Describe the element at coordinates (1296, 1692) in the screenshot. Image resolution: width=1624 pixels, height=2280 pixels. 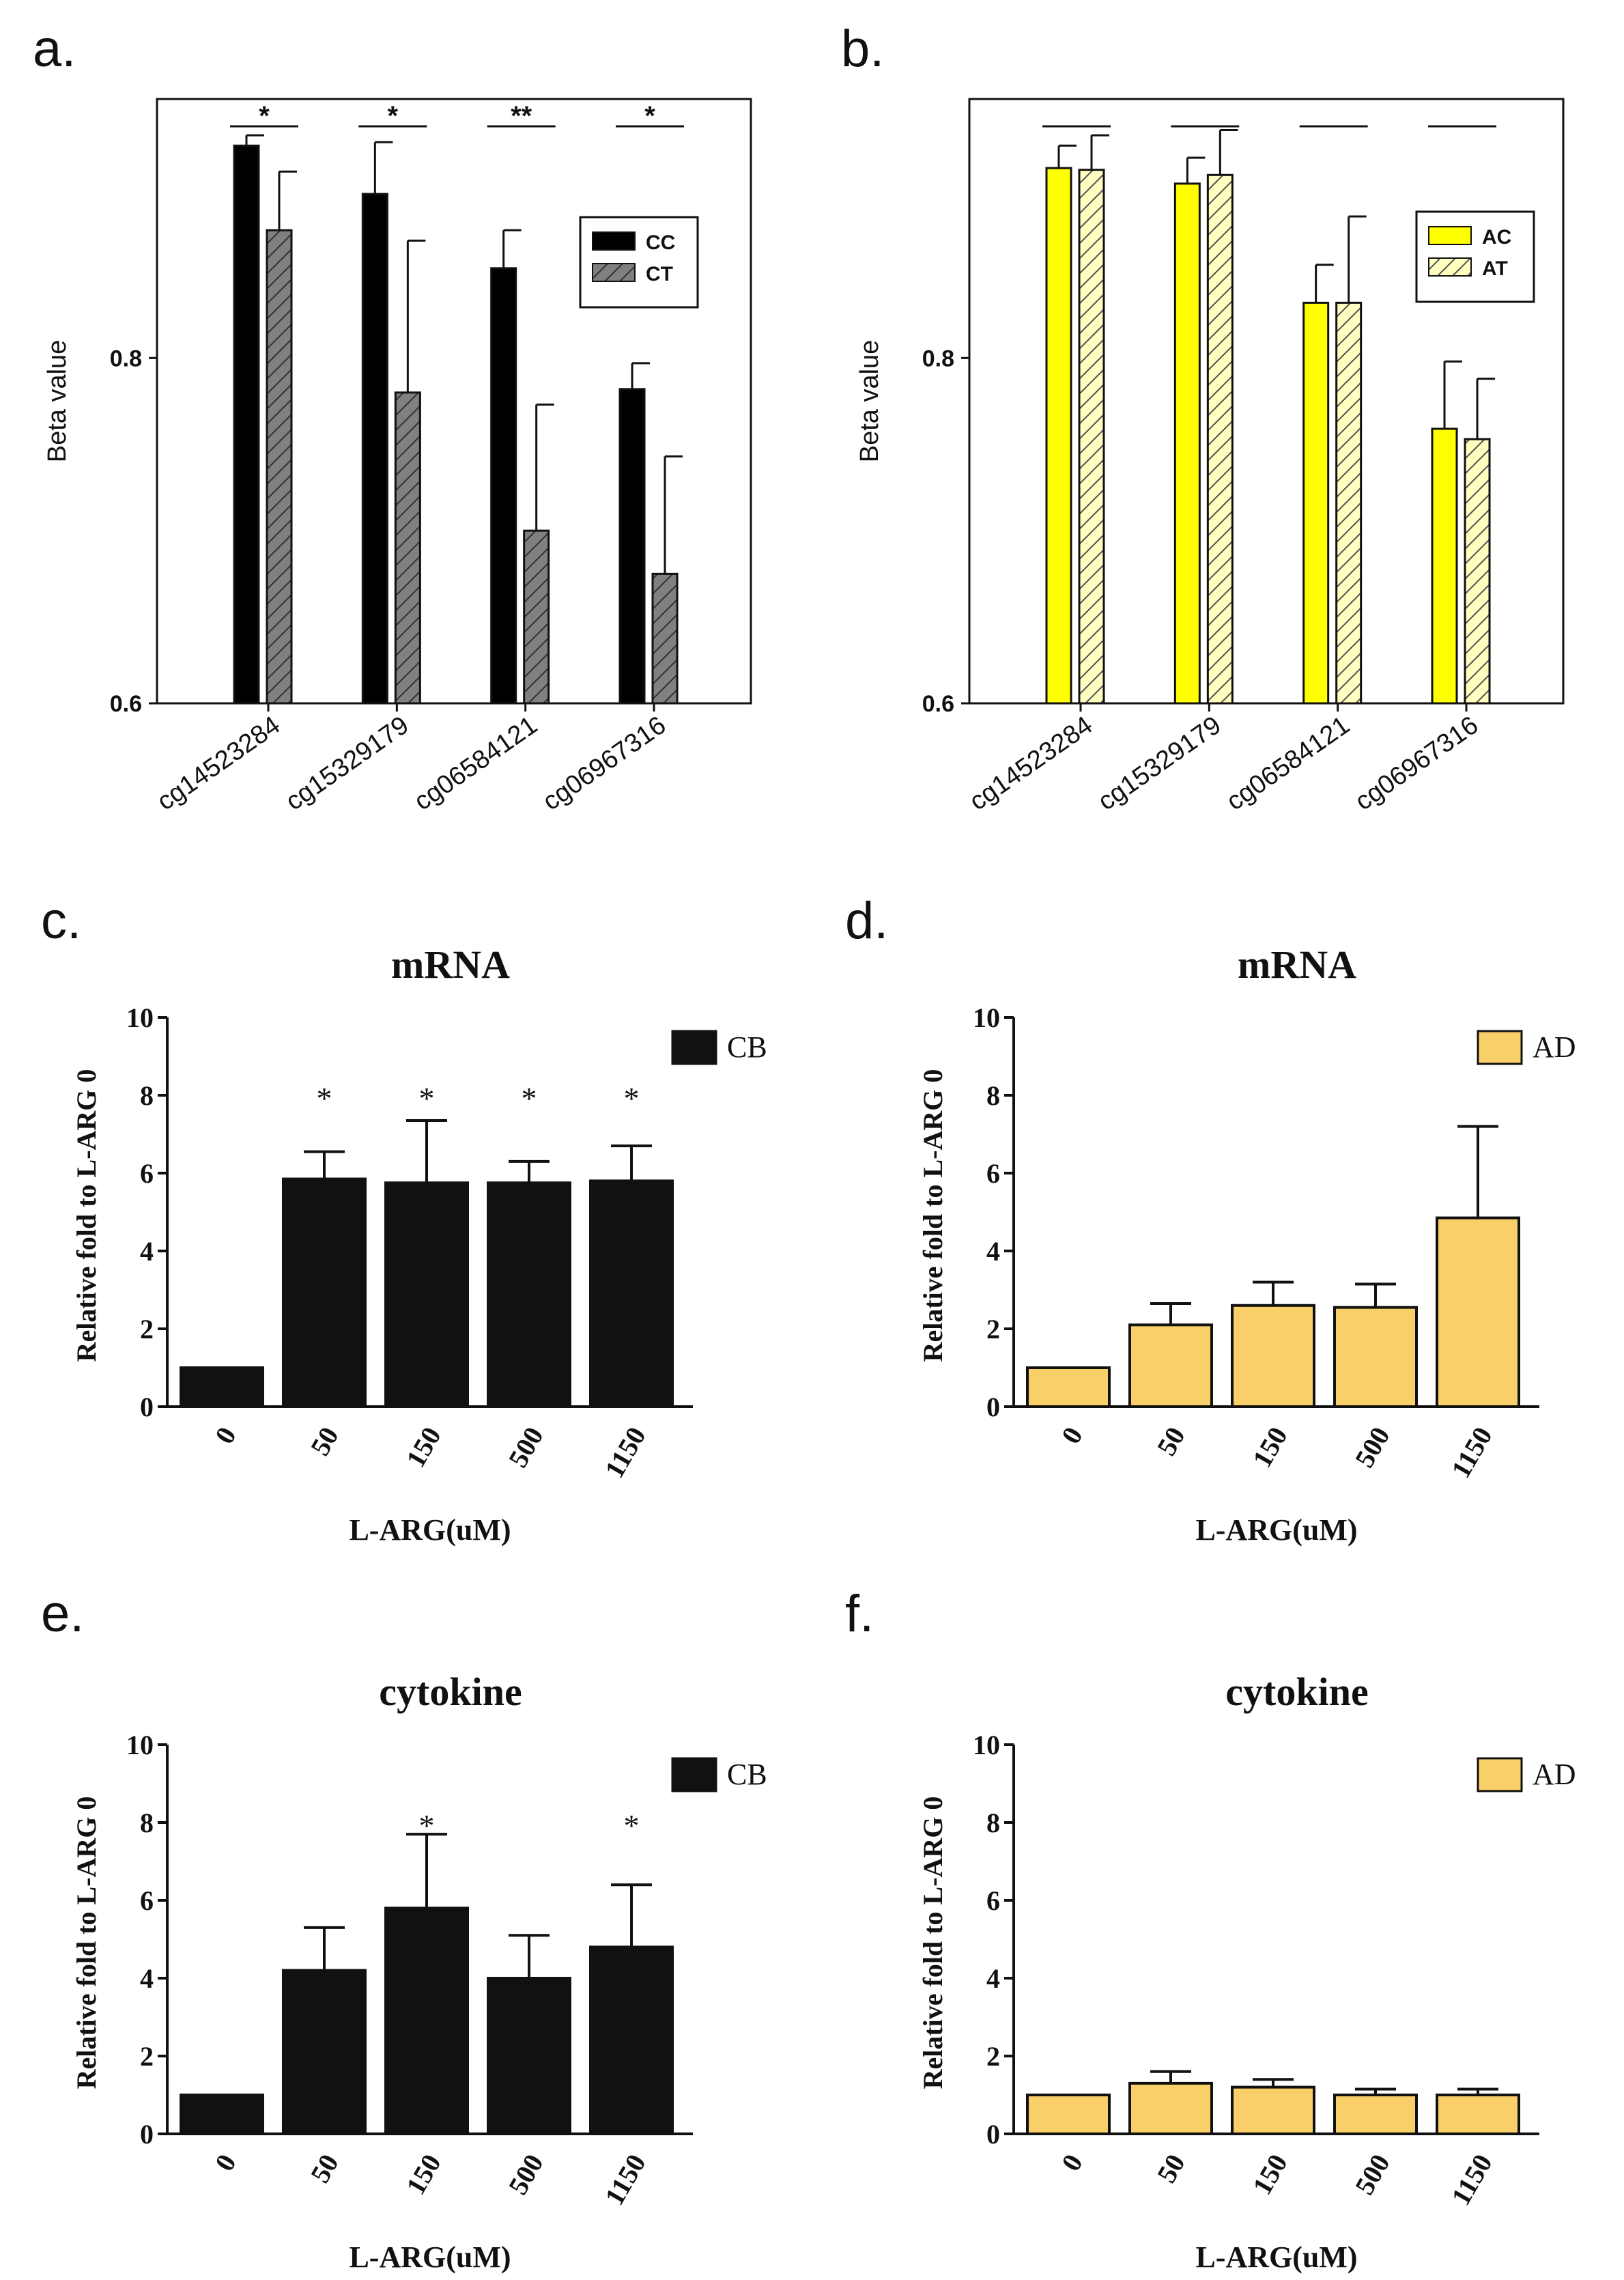
I see `chart-title: cytokine` at that location.